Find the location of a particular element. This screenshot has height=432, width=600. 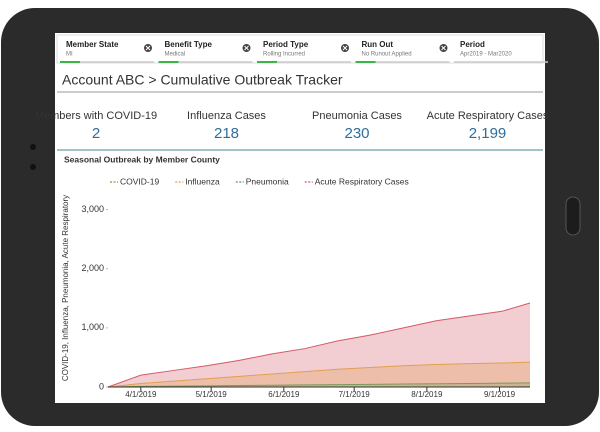

kpi: Pneumonia Cases 230 is located at coordinates (357, 119).